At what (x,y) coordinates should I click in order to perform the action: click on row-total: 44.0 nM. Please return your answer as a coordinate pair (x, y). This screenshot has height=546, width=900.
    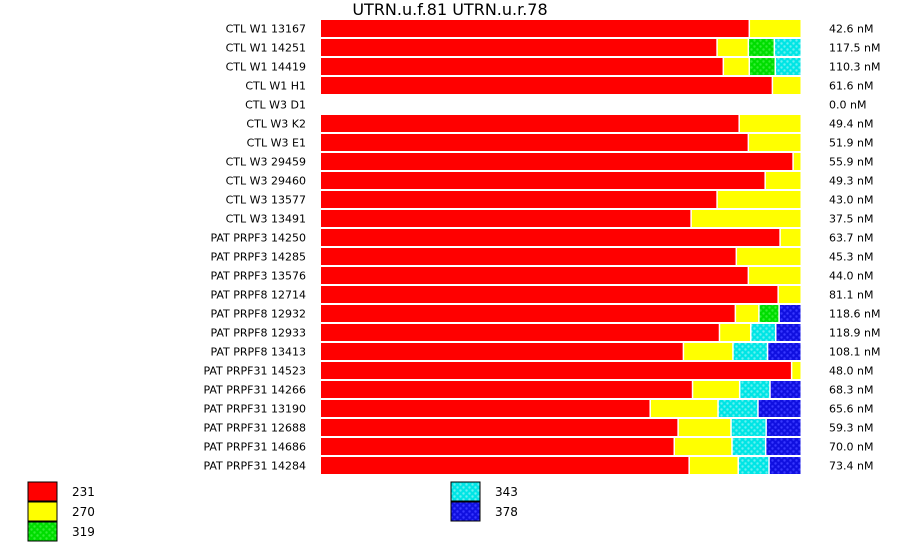
    Looking at the image, I should click on (851, 276).